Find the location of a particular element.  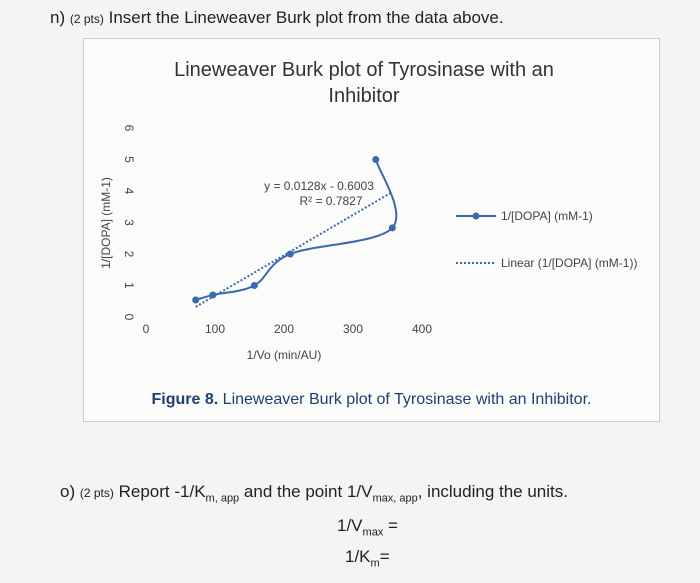

text: m is located at coordinates (375, 563).